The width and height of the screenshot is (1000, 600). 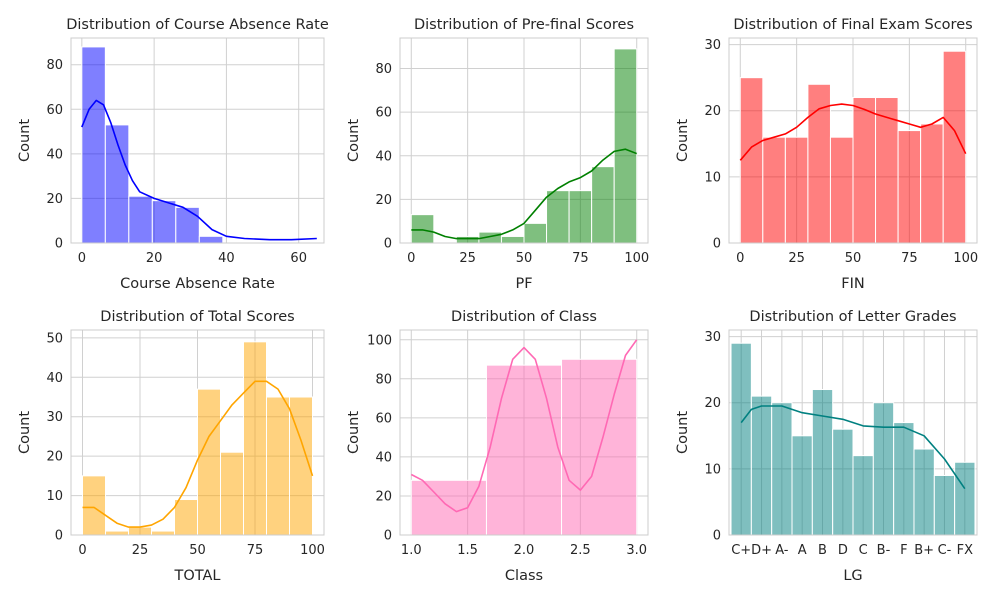 What do you see at coordinates (226, 258) in the screenshot?
I see `x-tick-label: 40` at bounding box center [226, 258].